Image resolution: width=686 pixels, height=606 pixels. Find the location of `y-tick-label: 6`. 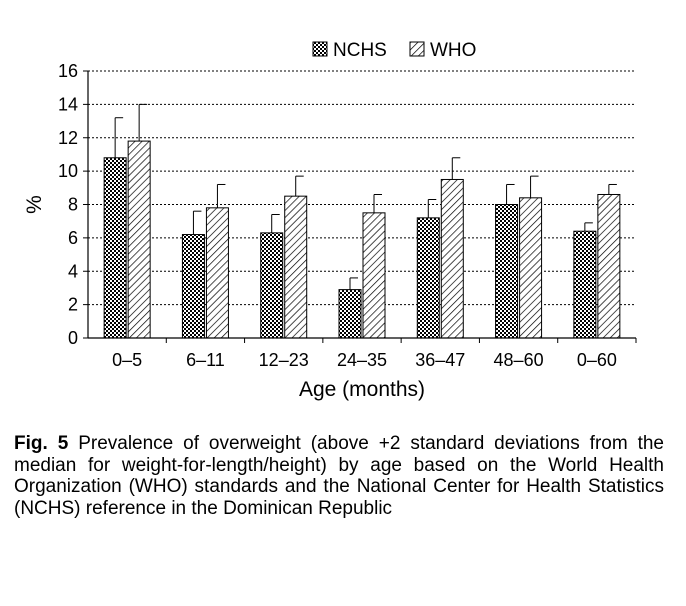

y-tick-label: 6 is located at coordinates (73, 238).